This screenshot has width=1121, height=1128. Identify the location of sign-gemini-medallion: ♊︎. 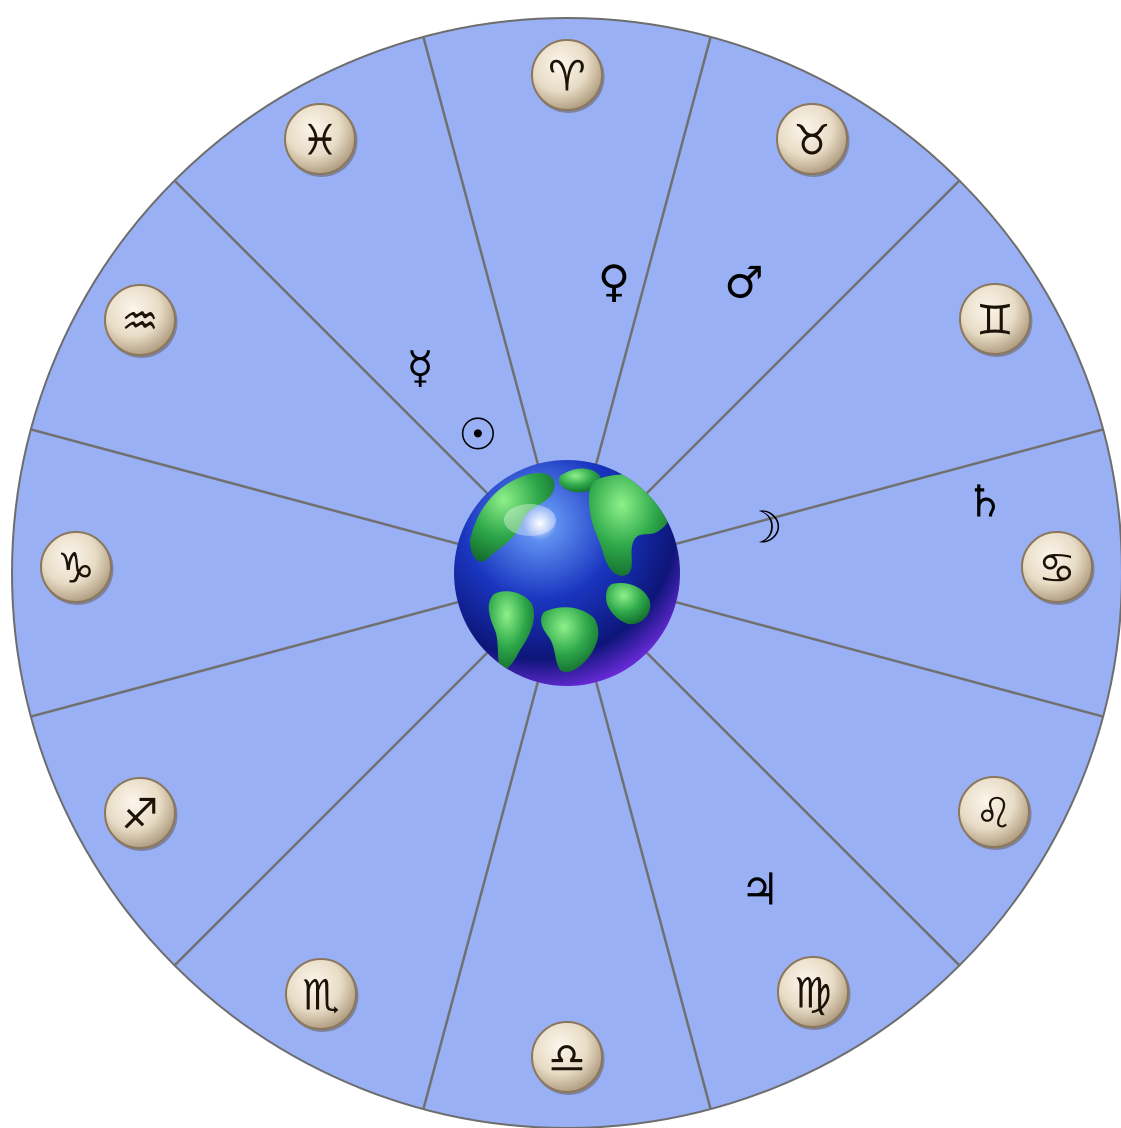
(996, 320).